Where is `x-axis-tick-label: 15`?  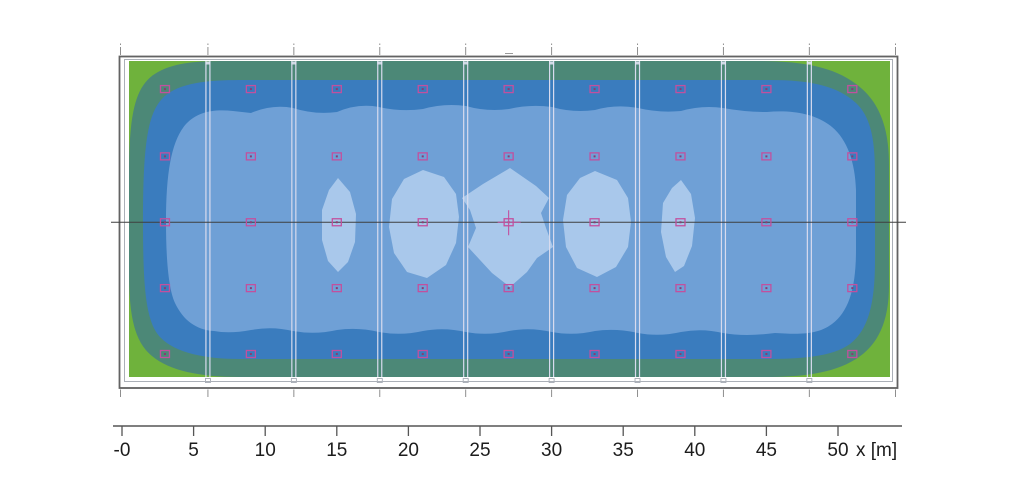 x-axis-tick-label: 15 is located at coordinates (336, 450).